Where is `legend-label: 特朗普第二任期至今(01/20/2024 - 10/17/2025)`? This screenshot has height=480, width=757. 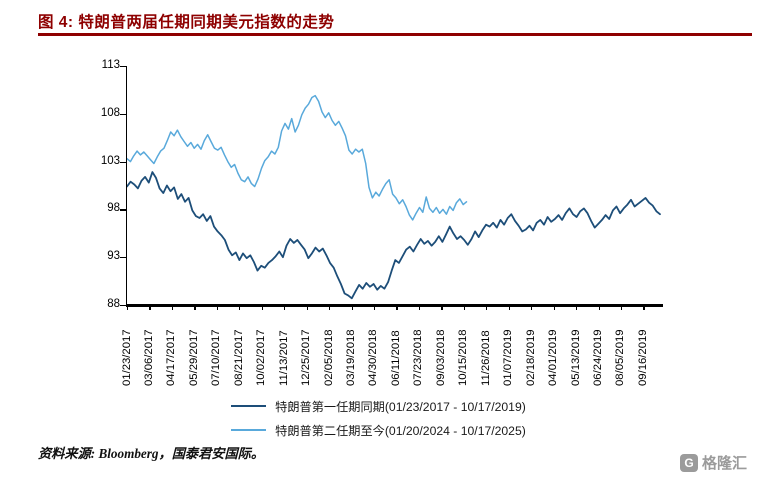 legend-label: 特朗普第二任期至今(01/20/2024 - 10/17/2025) is located at coordinates (400, 431).